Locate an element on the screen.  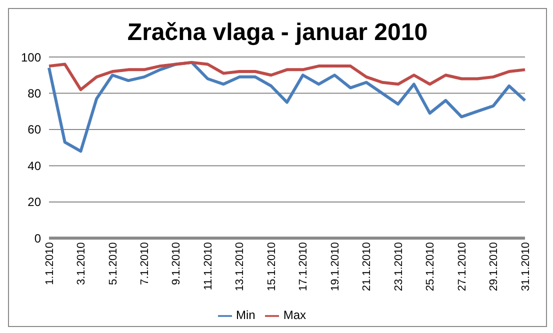
x-tick-label: 29.1.2010 is located at coordinates (494, 267).